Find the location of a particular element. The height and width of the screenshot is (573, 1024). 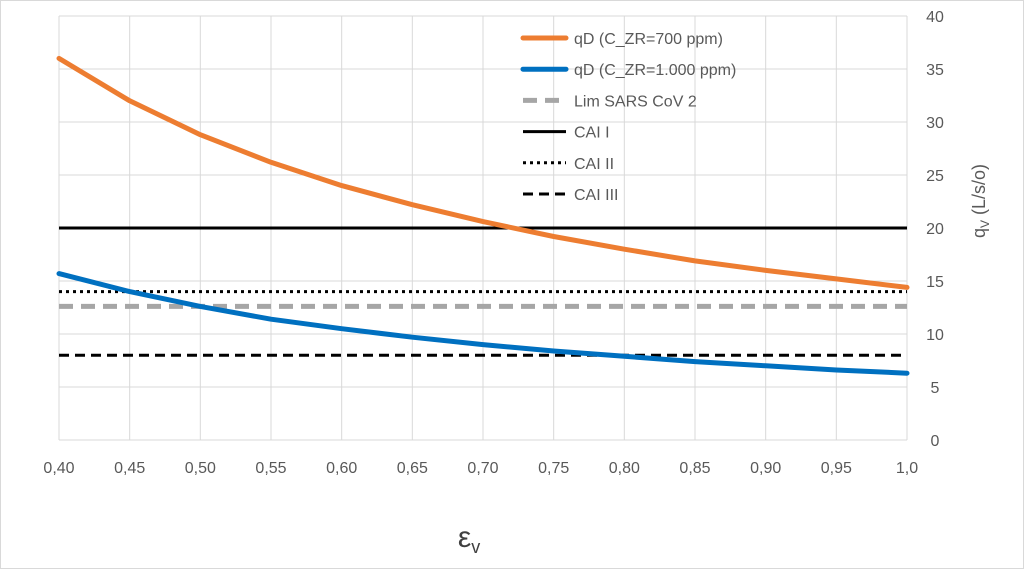

x-tick-label: 0,85 is located at coordinates (694, 468).